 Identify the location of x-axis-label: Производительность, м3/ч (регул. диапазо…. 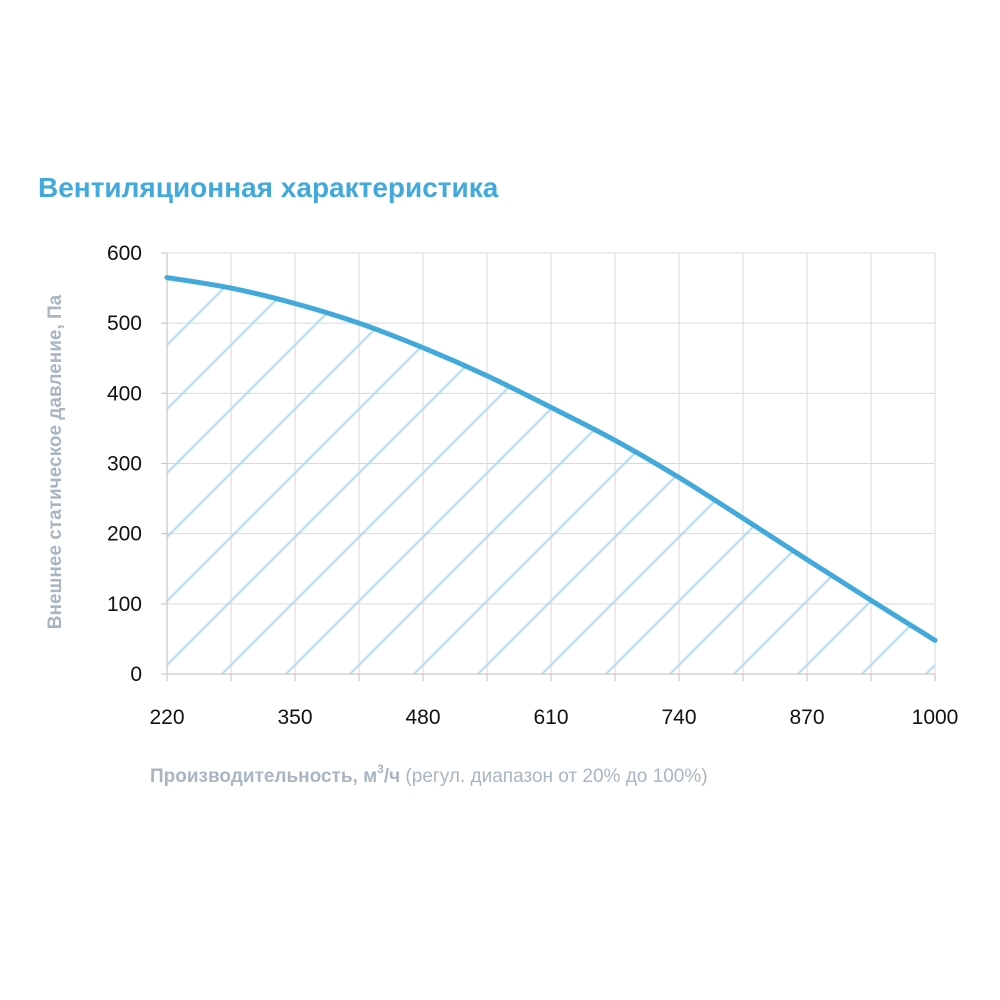
(429, 775).